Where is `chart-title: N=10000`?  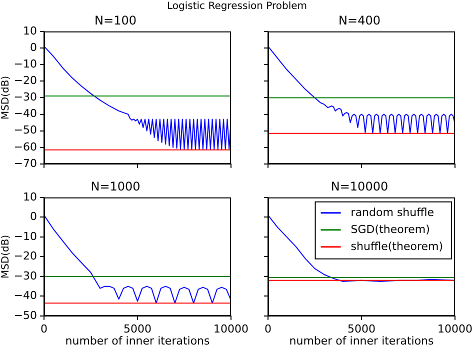 chart-title: N=10000 is located at coordinates (359, 186).